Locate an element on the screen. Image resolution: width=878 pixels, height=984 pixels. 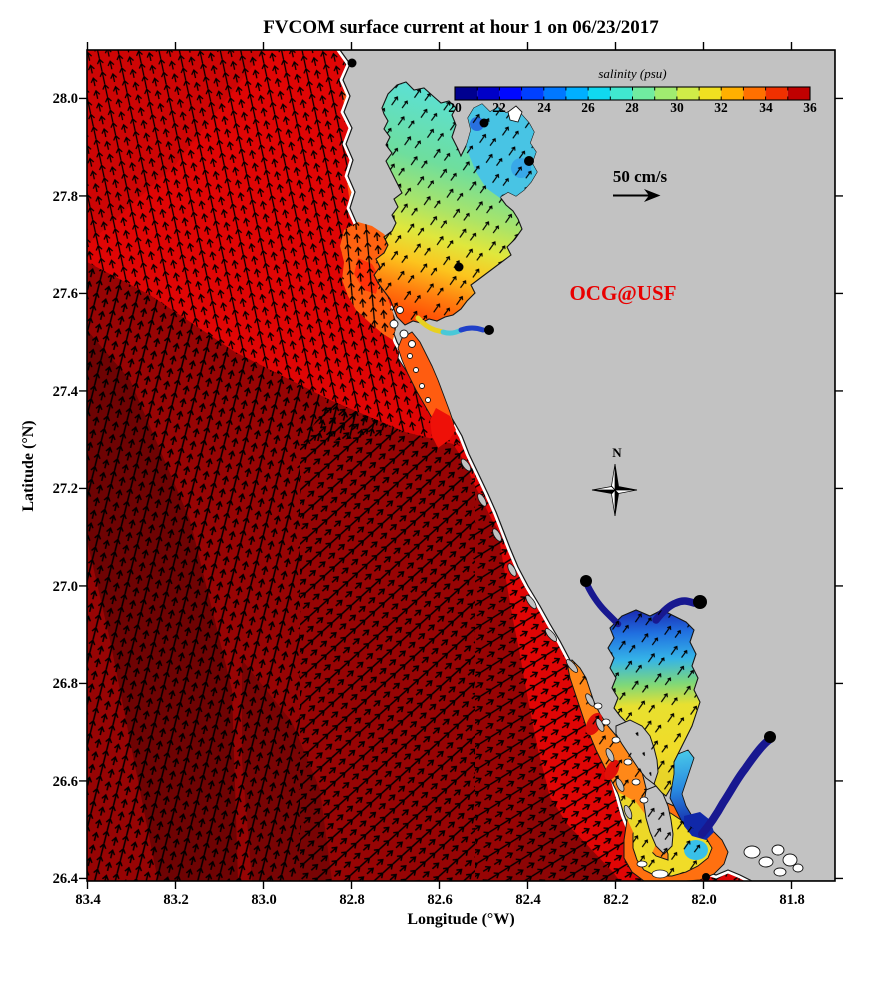
svg-text: salinity (psu) is located at coordinates (632, 73).